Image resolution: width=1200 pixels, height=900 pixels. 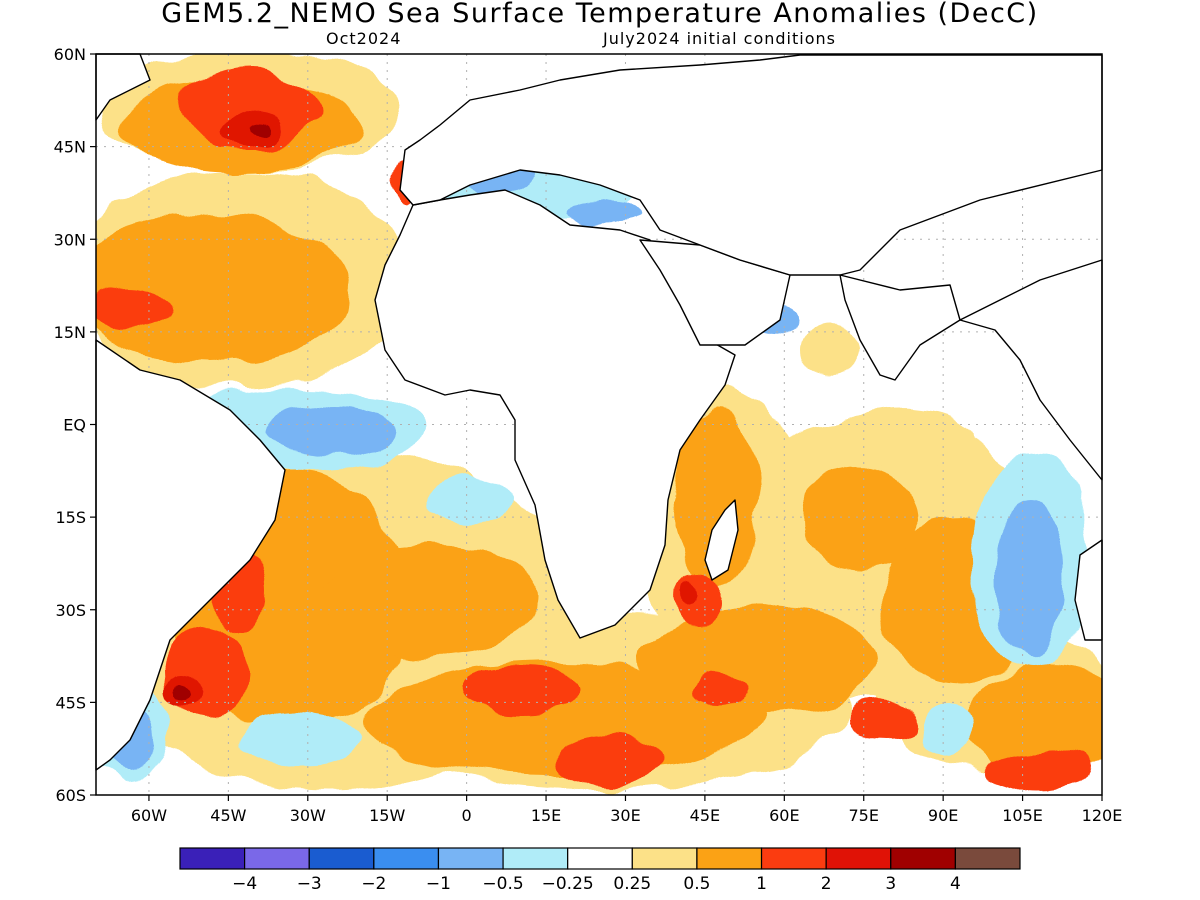 I want to click on latitude-axis: 60N 45N 30N 15N EQ 15S 30S 45S 60S, so click(x=75, y=425).